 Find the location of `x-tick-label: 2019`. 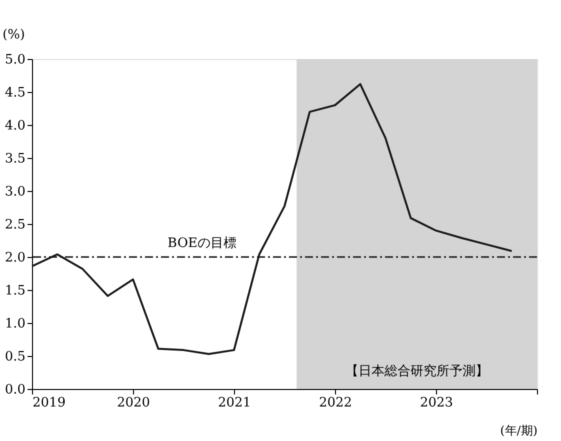

x-tick-label: 2019 is located at coordinates (49, 403).